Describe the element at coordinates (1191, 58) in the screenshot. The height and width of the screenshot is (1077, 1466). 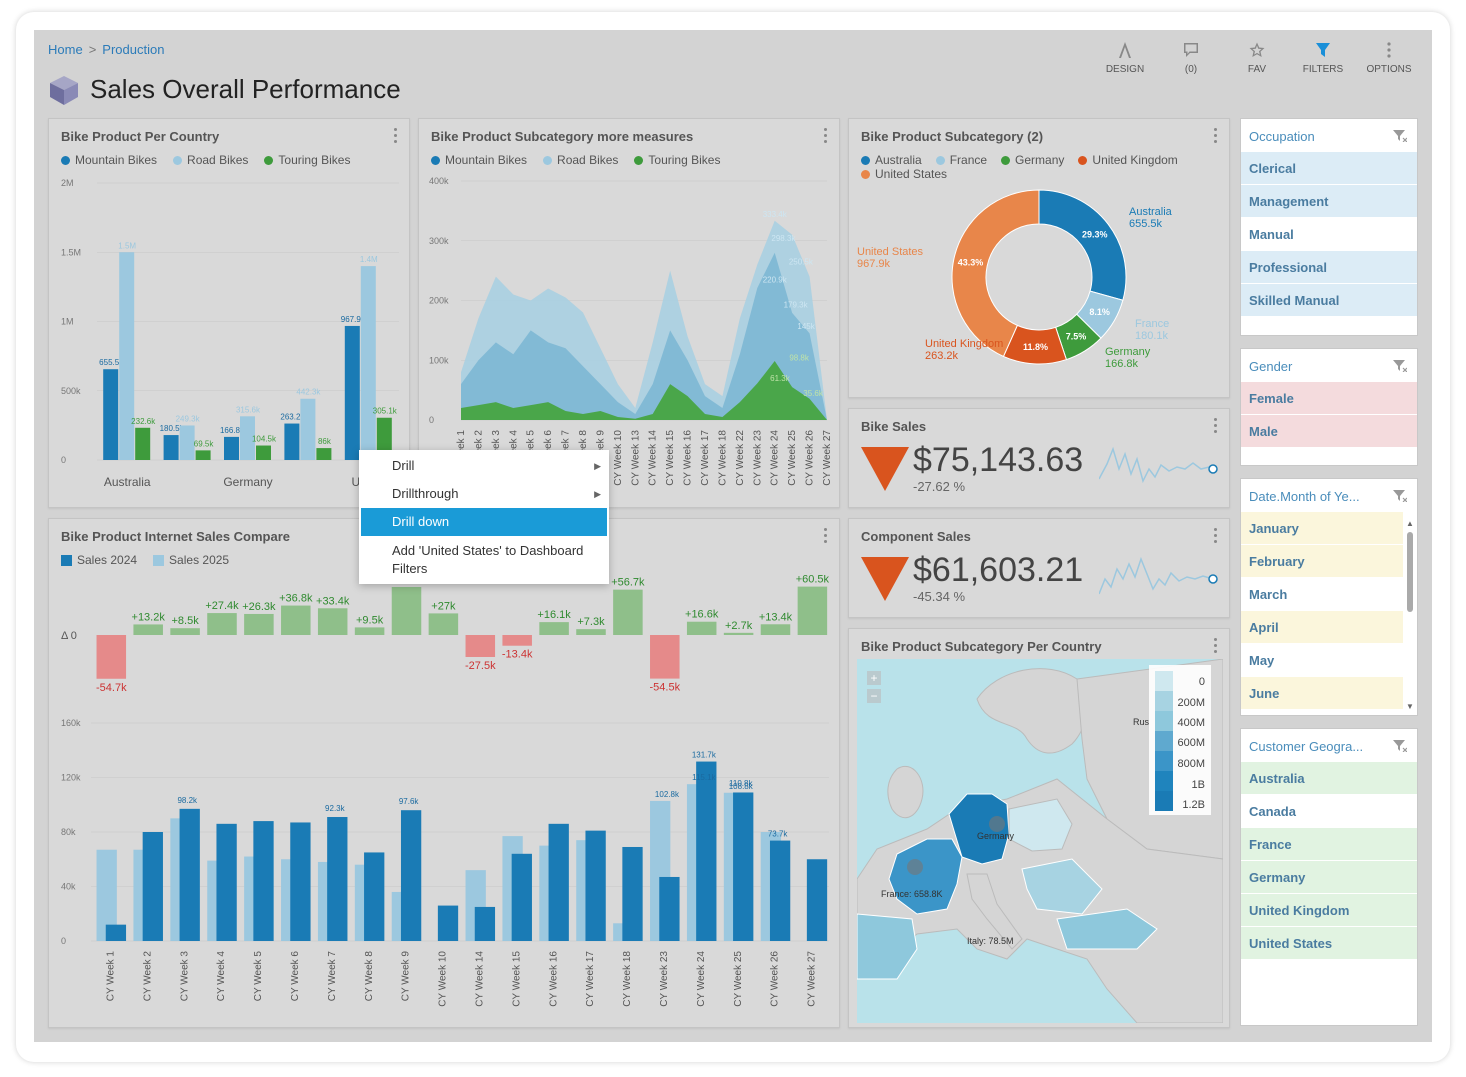
I see `comments-button: (0)` at that location.